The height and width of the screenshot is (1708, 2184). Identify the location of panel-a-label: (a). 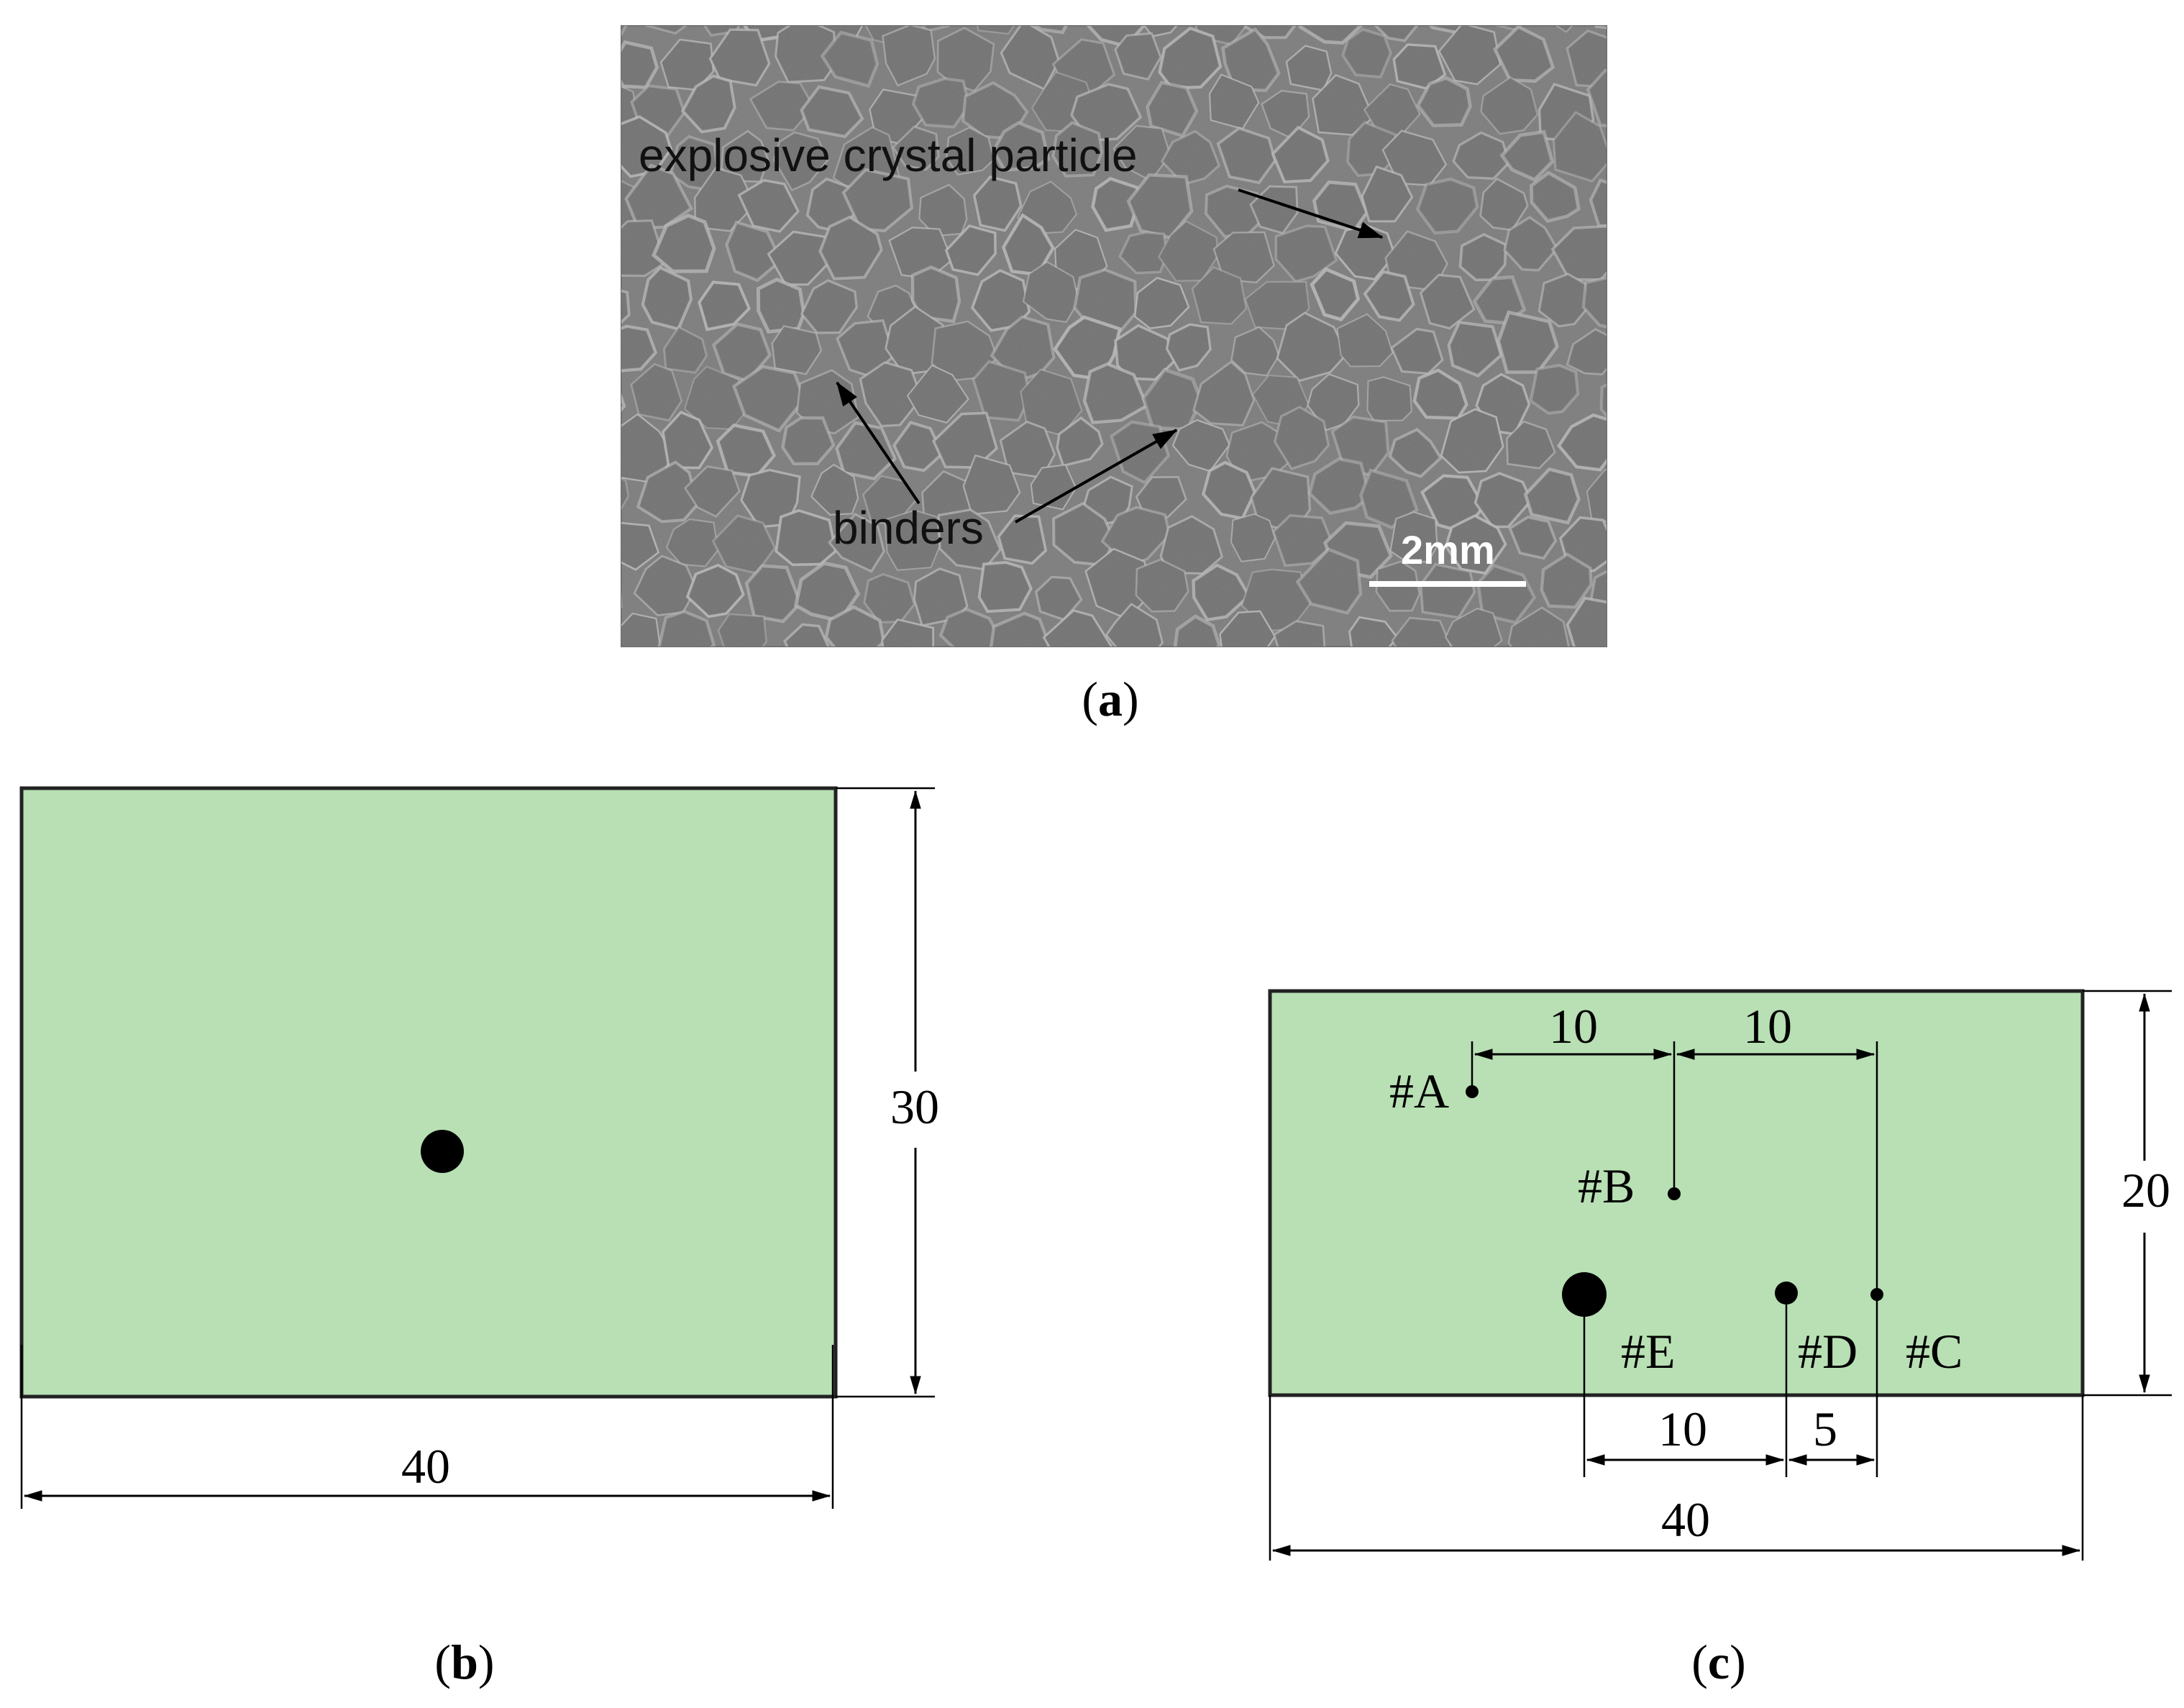
(1110, 699).